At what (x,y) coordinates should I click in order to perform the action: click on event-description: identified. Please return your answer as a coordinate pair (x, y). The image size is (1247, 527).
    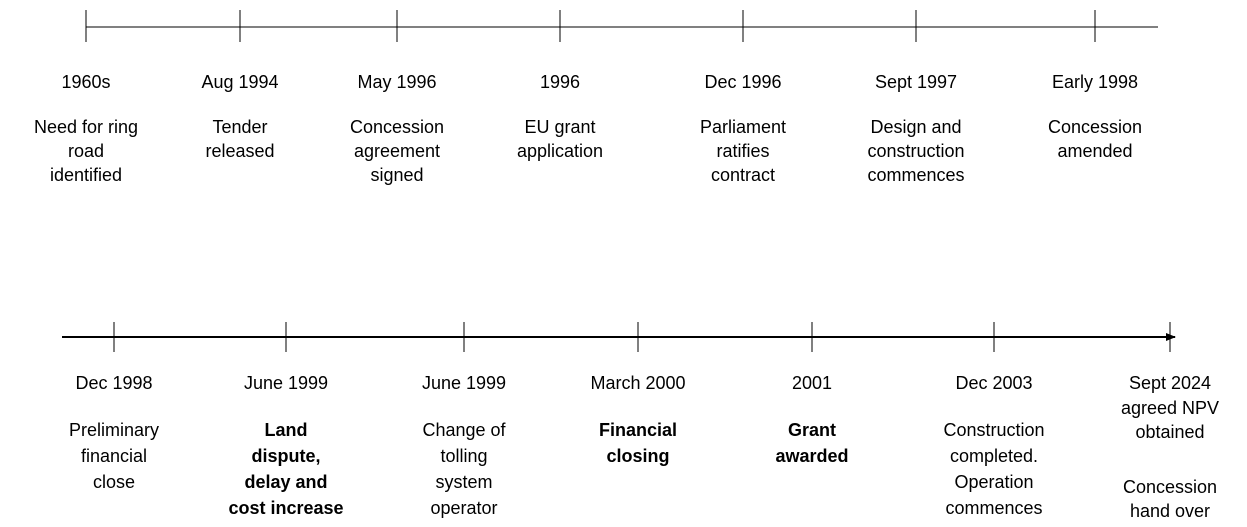
    Looking at the image, I should click on (86, 175).